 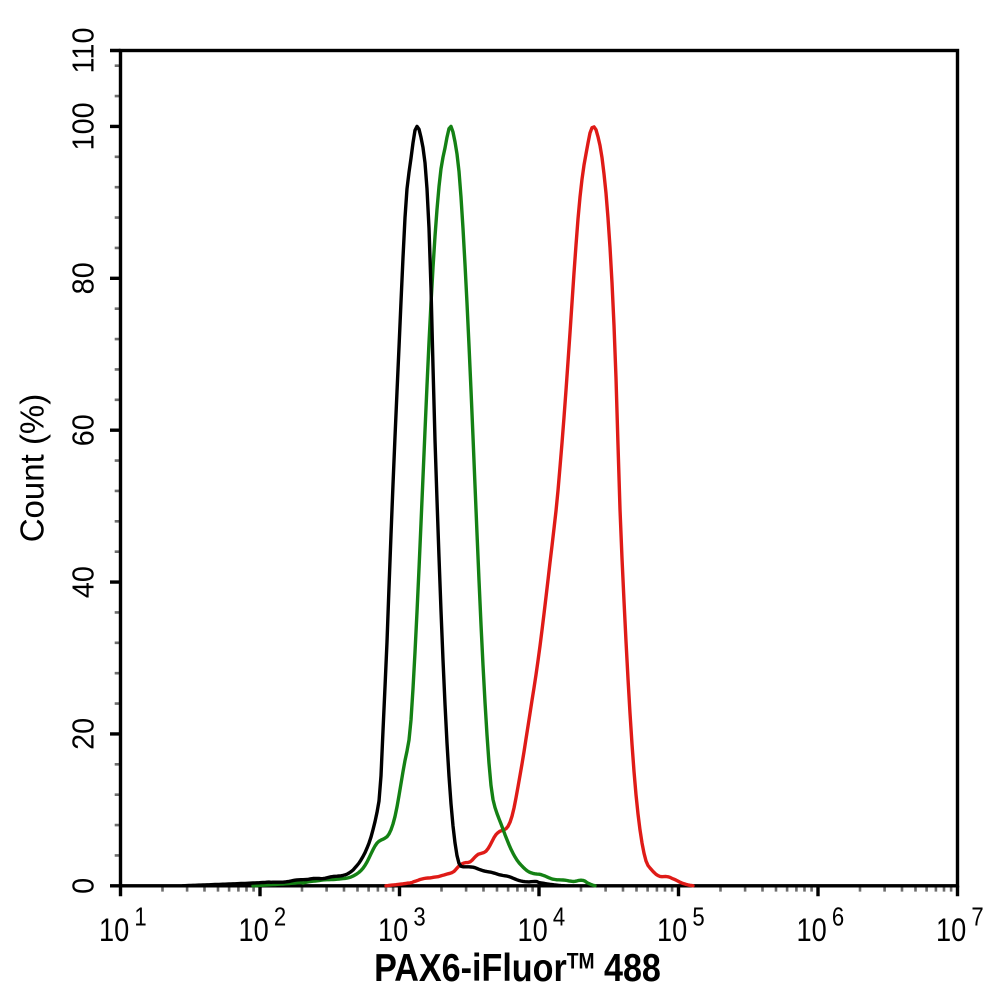 I want to click on svg-text: 80, so click(x=84, y=278).